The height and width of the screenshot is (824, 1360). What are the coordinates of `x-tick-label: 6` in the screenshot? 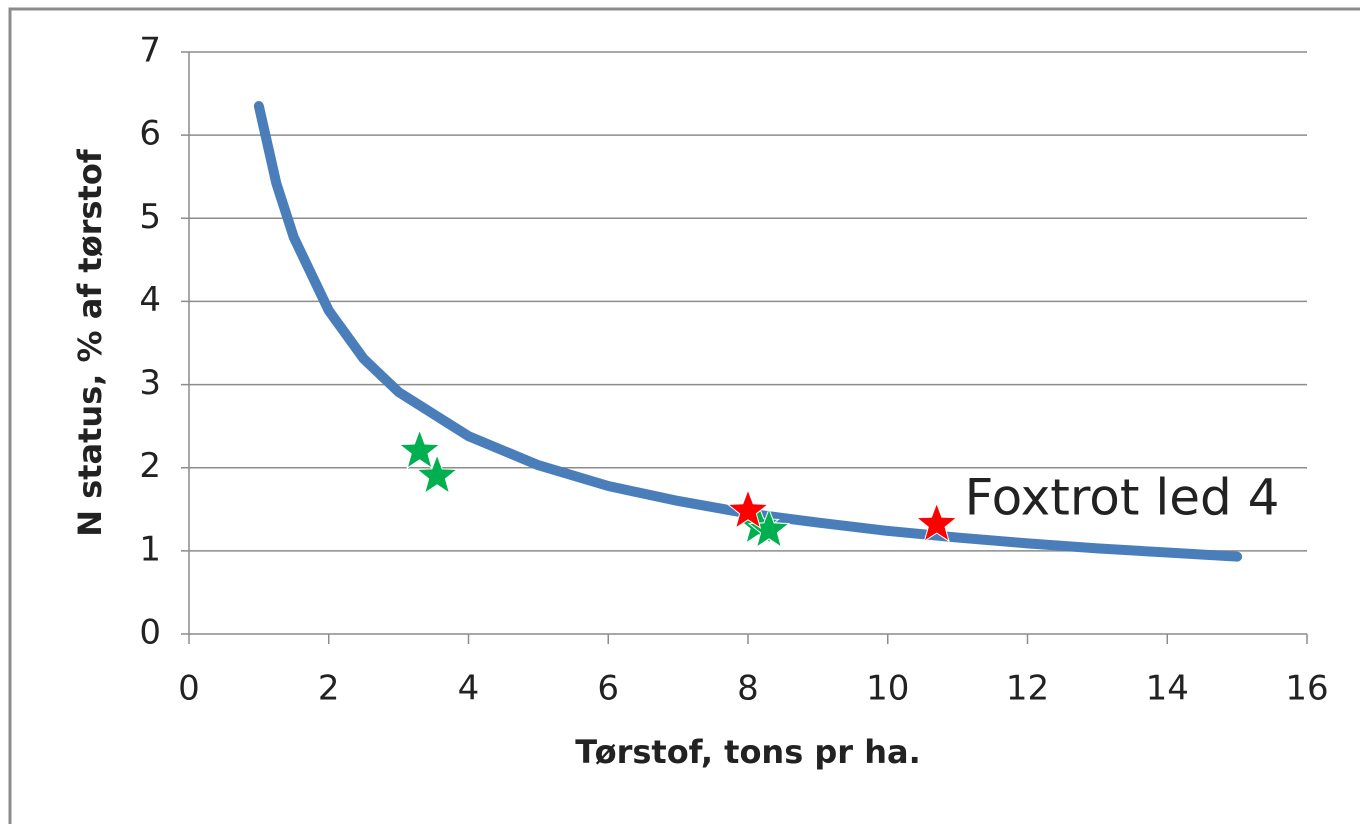 It's located at (608, 689).